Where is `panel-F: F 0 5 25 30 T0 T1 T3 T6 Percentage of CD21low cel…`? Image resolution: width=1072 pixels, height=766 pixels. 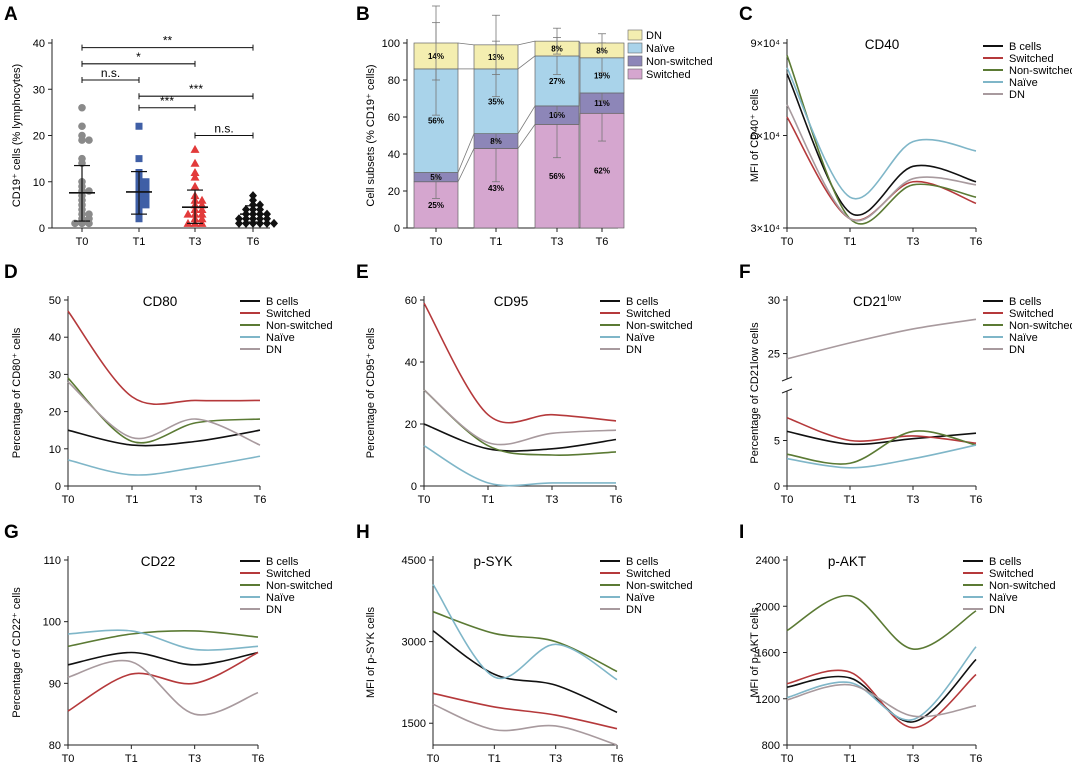
panel-F: F 0 5 25 30 T0 T1 T3 T6 Percentage of CD21low cel… is located at coordinates (905, 384).